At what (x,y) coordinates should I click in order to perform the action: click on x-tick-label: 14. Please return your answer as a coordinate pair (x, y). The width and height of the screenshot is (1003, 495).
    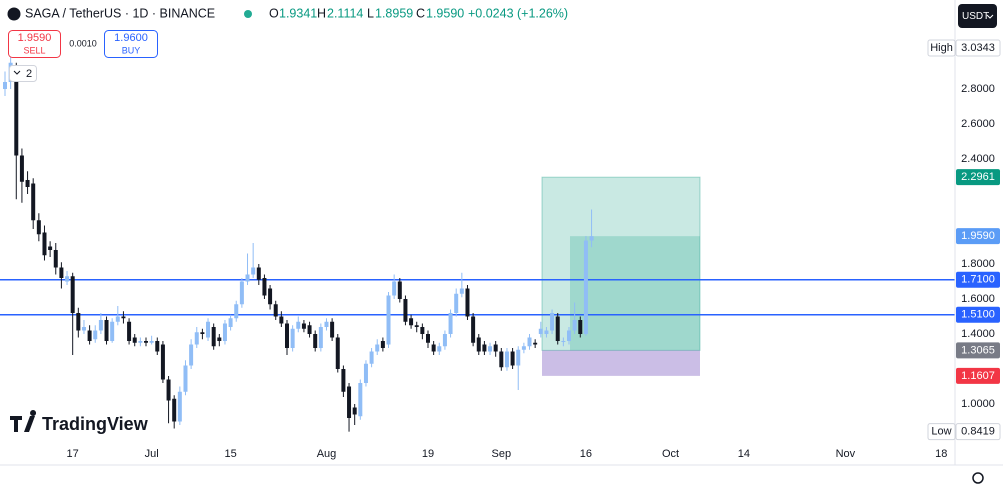
    Looking at the image, I should click on (744, 454).